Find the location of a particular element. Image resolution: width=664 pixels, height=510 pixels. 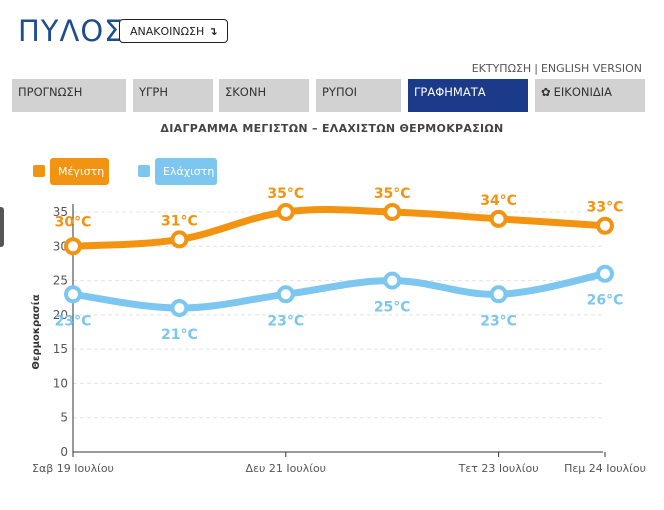

tab-charts: ΓΡΑΦΗΜΑΤΑ is located at coordinates (468, 95).